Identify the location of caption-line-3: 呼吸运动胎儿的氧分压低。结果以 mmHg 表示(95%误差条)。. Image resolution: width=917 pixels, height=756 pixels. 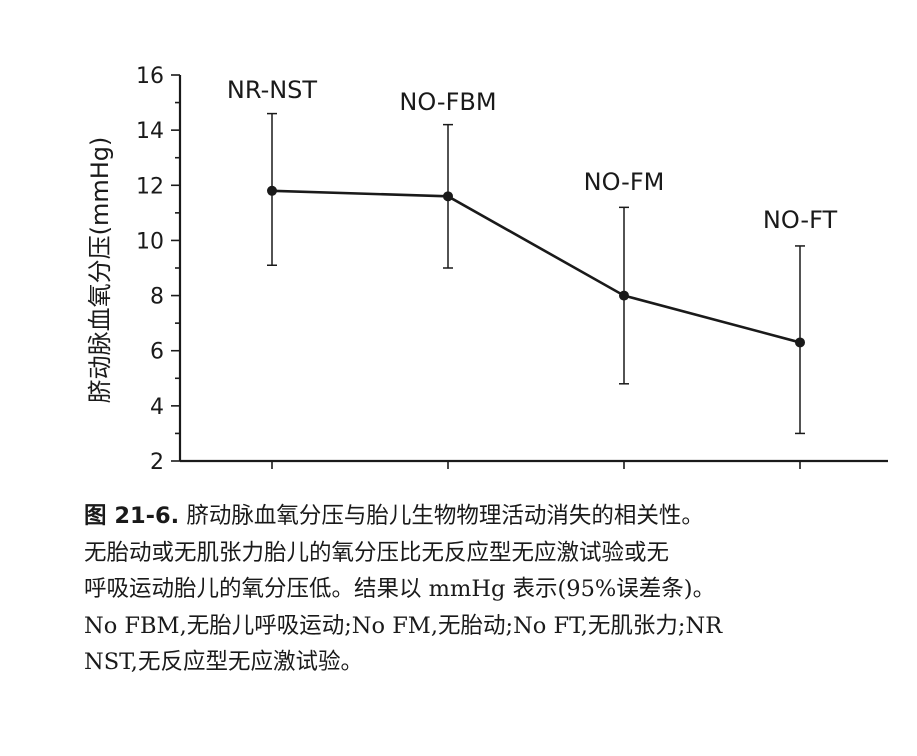
(400, 589).